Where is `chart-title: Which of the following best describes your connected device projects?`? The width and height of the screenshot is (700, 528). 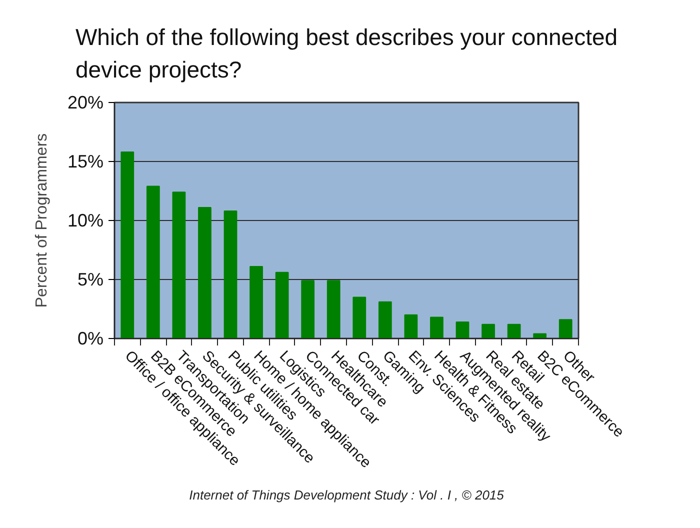
chart-title: Which of the following best describes your connected device projects? is located at coordinates (346, 53).